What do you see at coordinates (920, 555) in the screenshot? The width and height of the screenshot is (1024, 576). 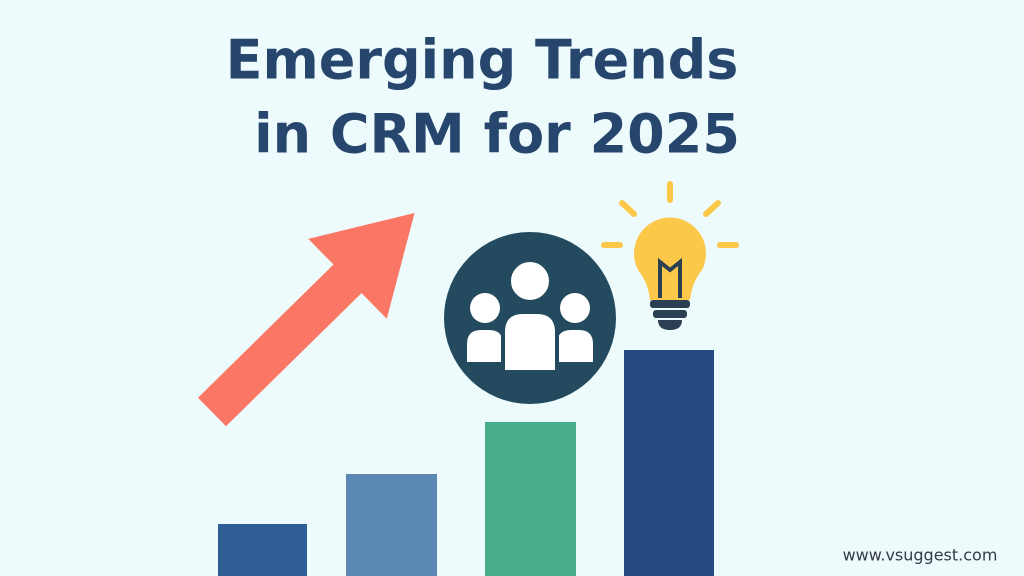 I see `website: www.vsuggest.com` at bounding box center [920, 555].